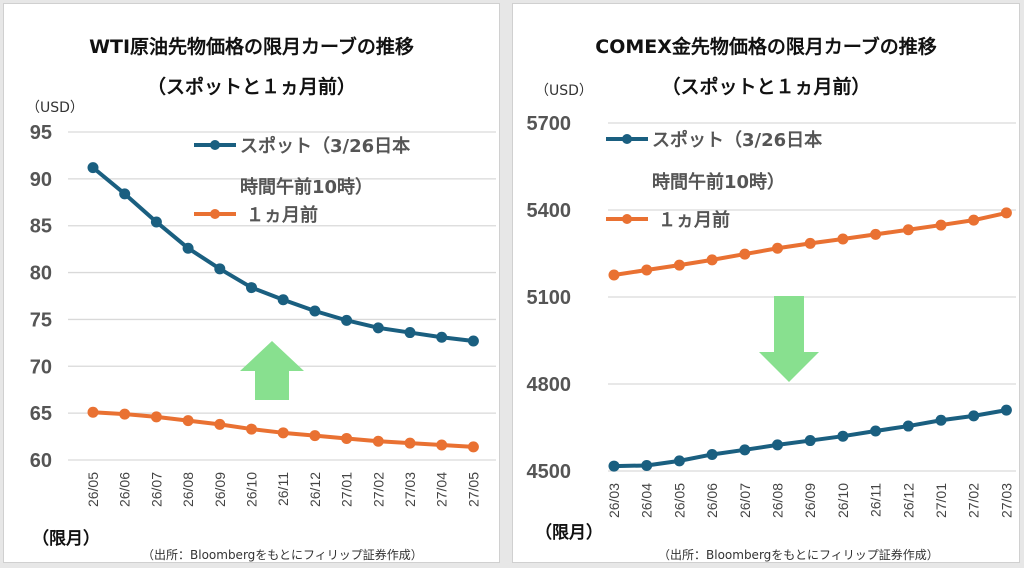  Describe the element at coordinates (215, 214) in the screenshot. I see `legend-month-ago-marker` at that location.